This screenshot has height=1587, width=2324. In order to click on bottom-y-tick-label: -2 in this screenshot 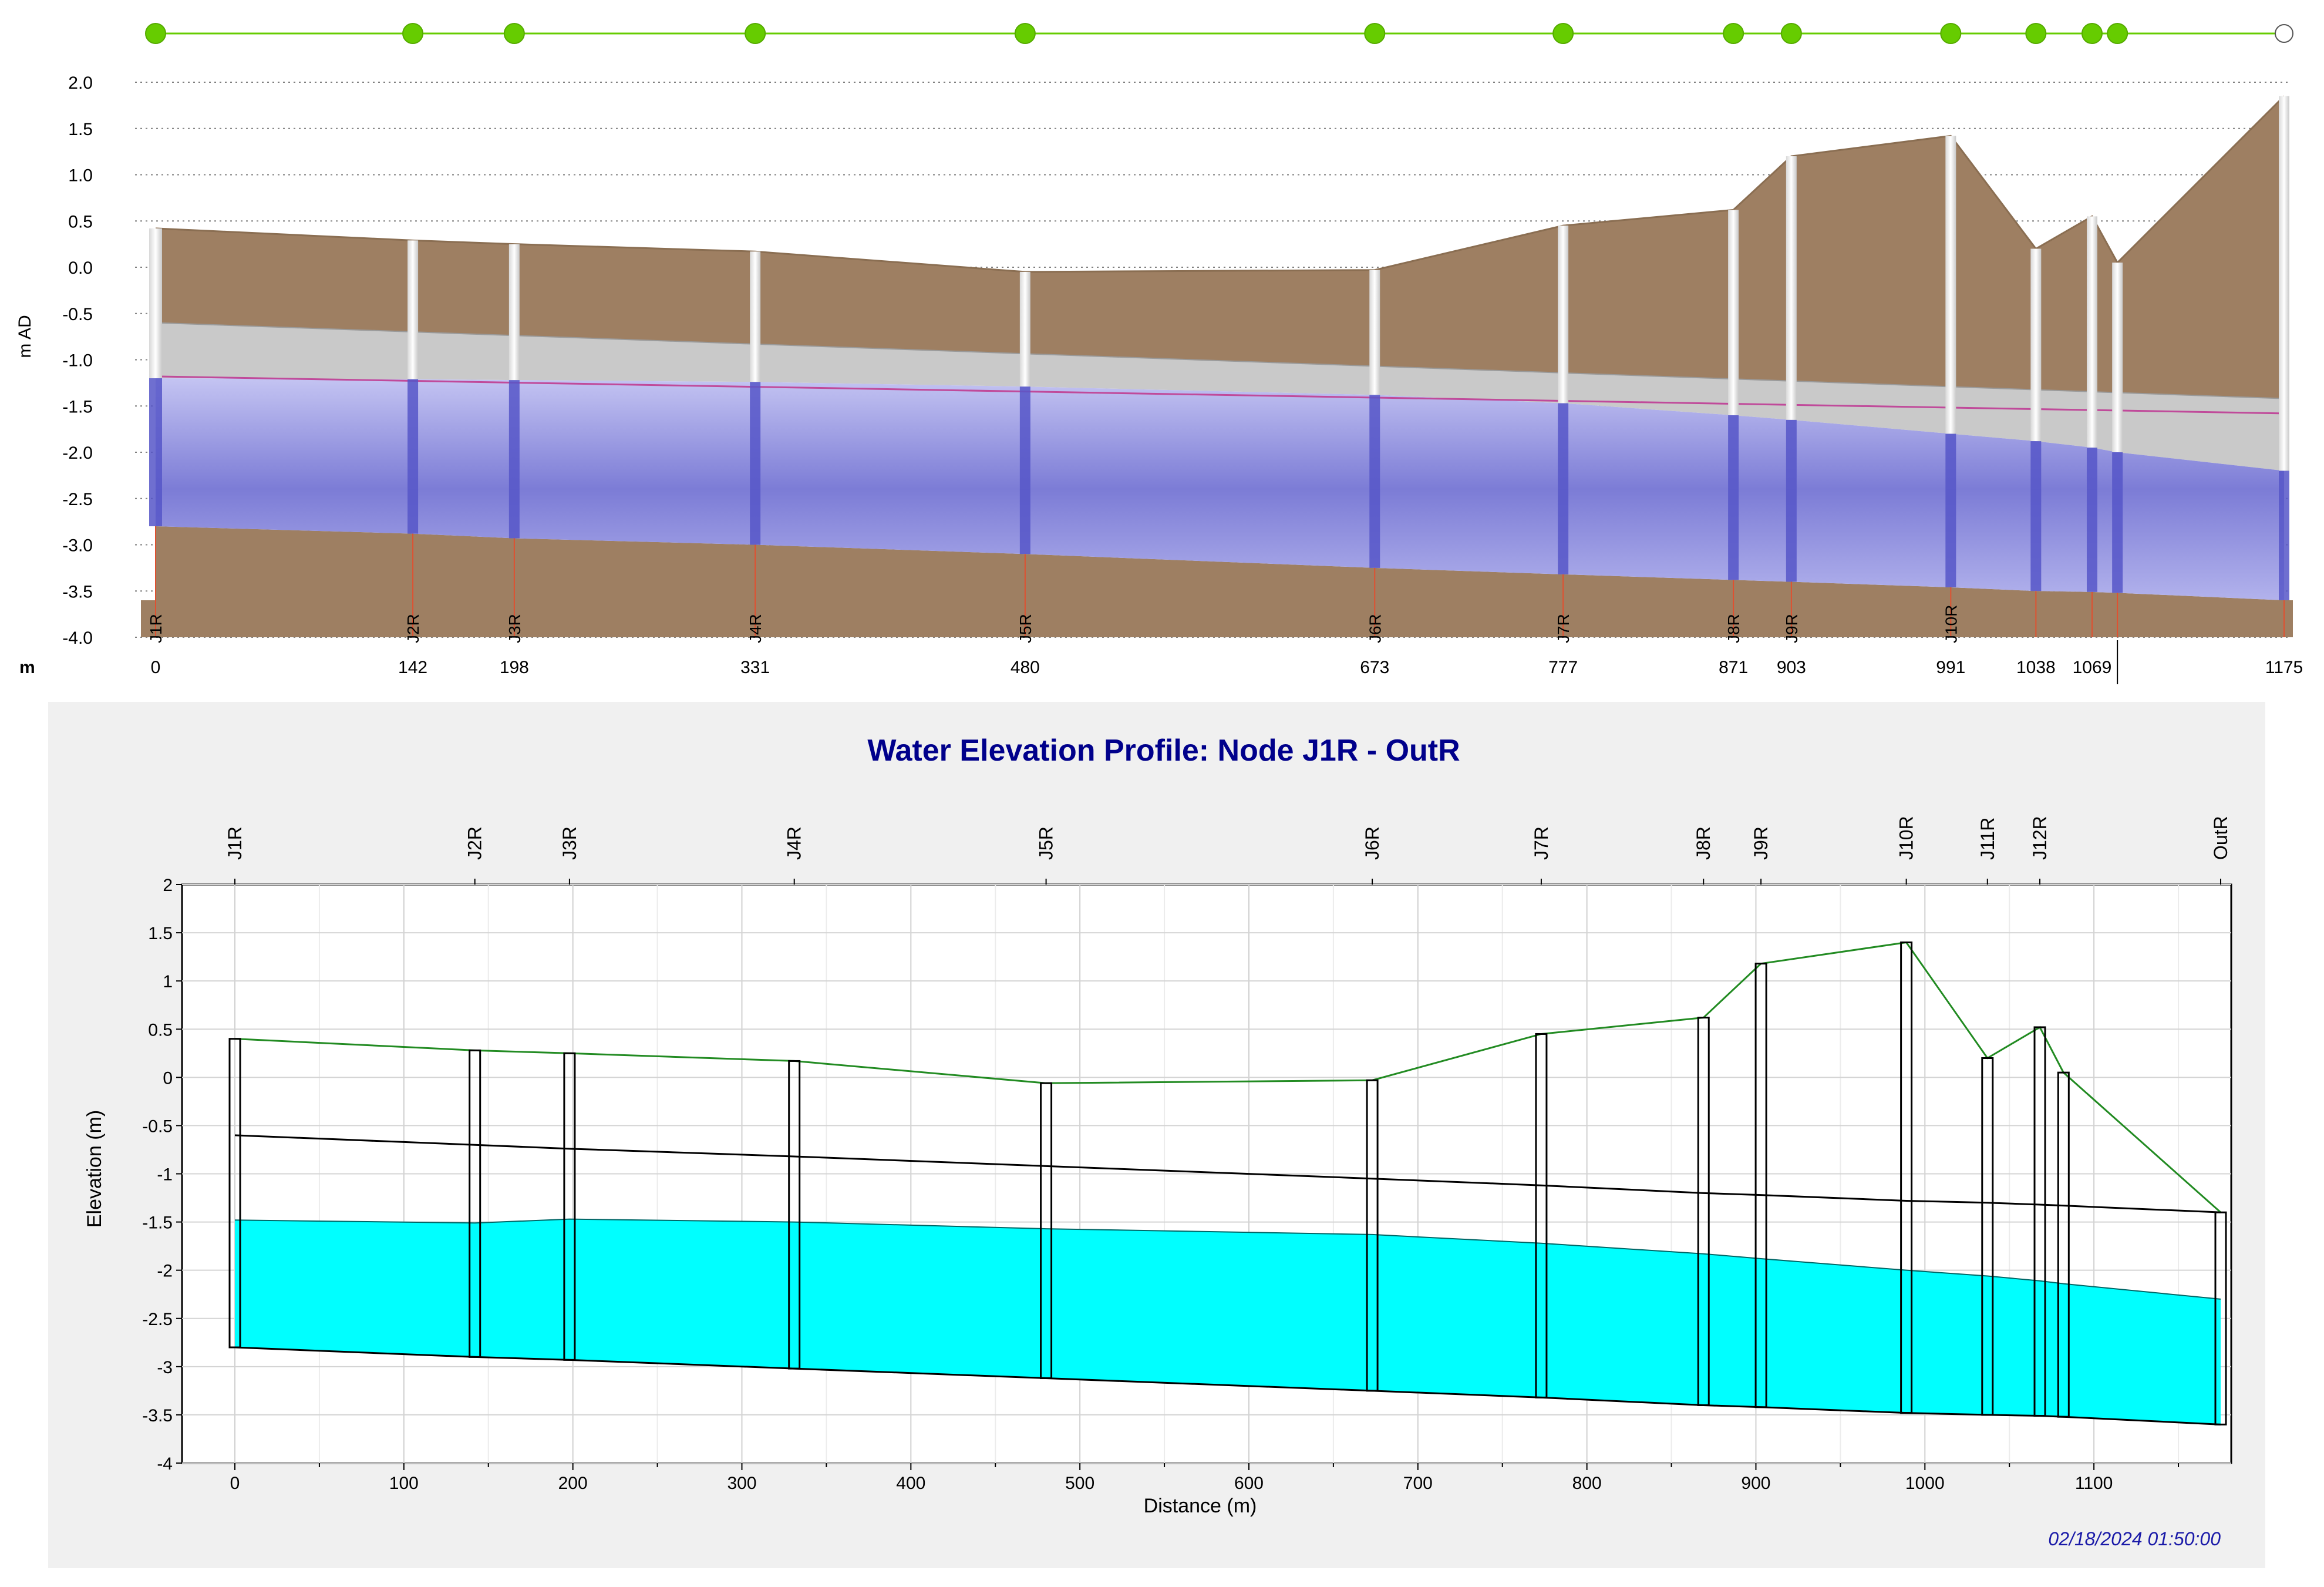, I will do `click(165, 1271)`.